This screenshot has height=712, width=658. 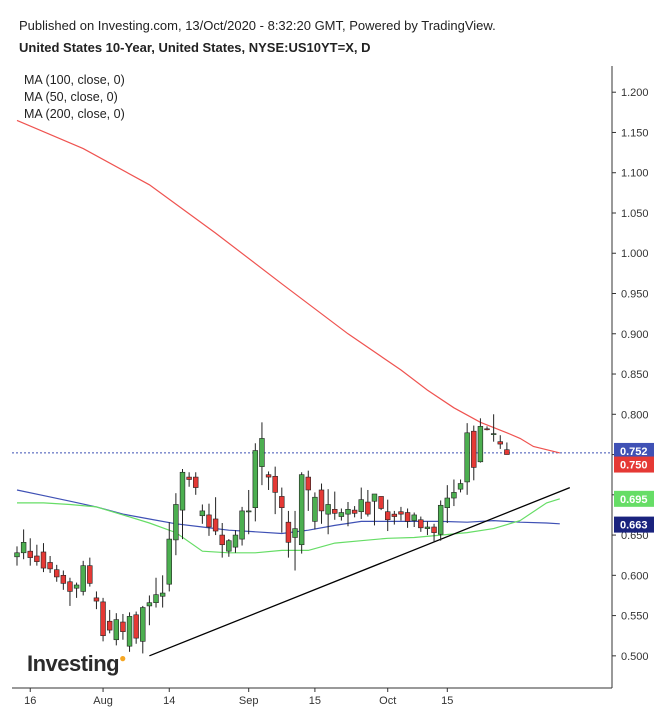 I want to click on y-tick-label: 0.650, so click(x=635, y=536).